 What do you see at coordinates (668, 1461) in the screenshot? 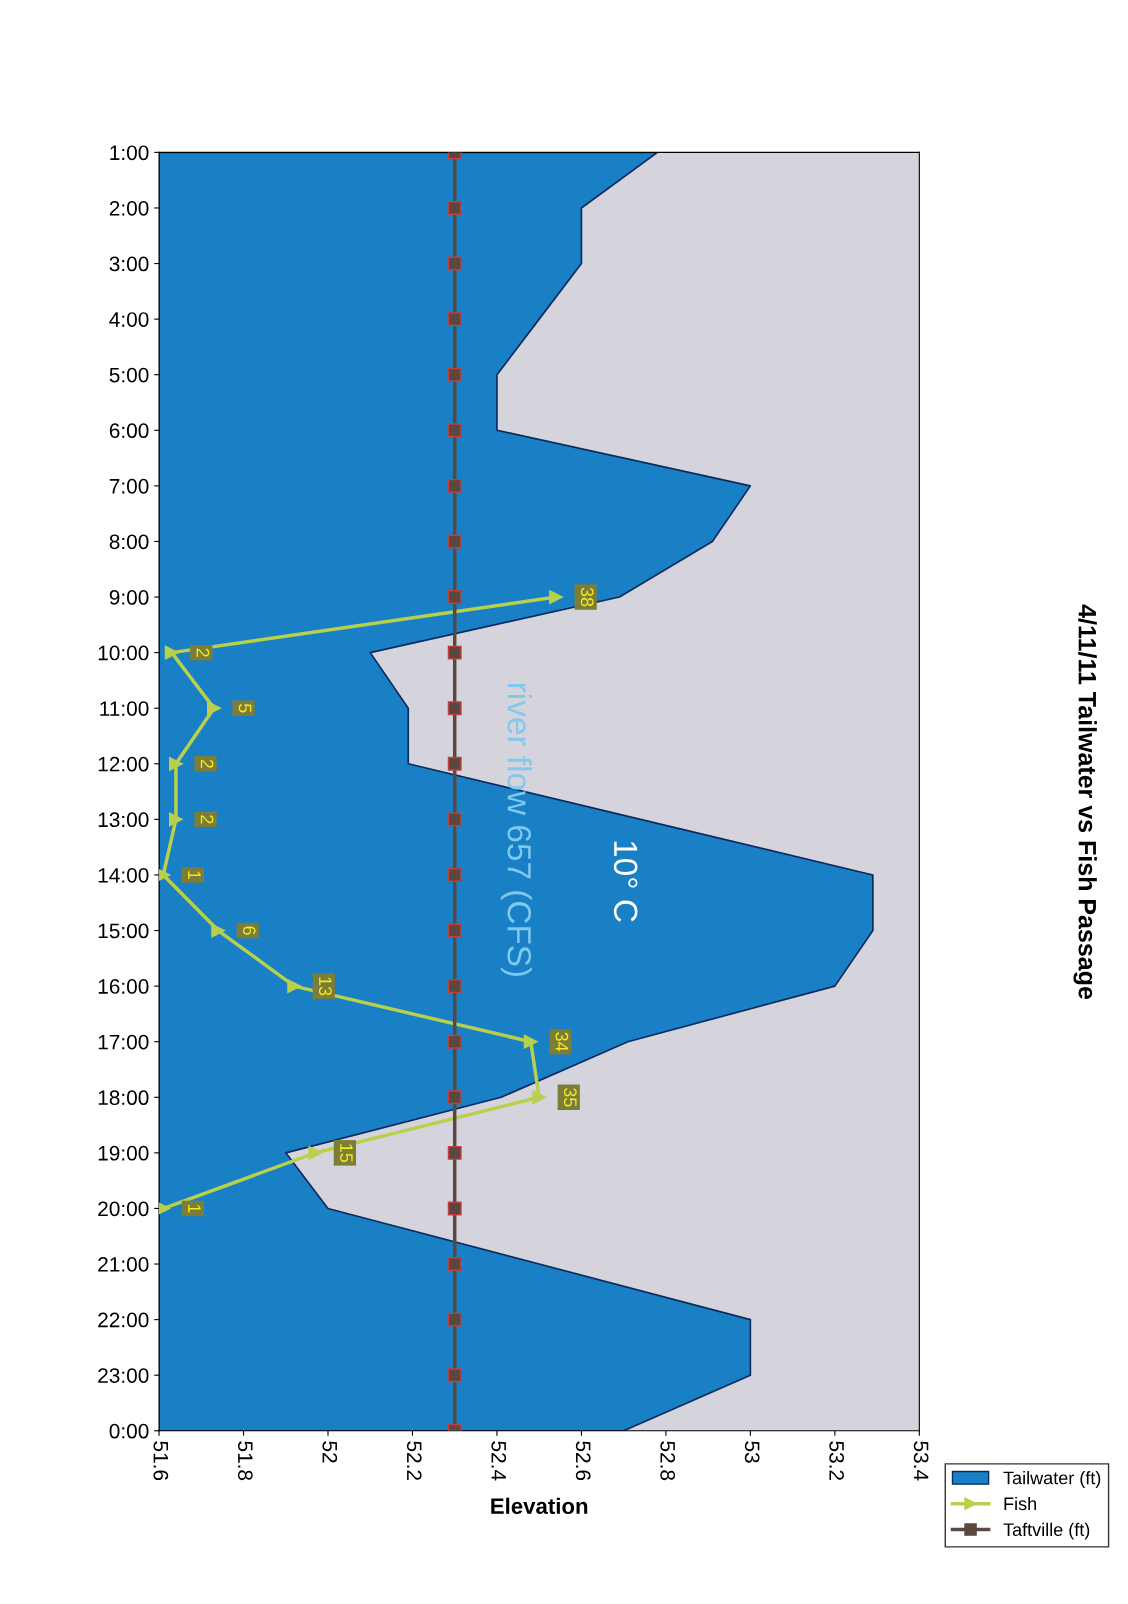
I see `x-tick-label: 52.8` at bounding box center [668, 1461].